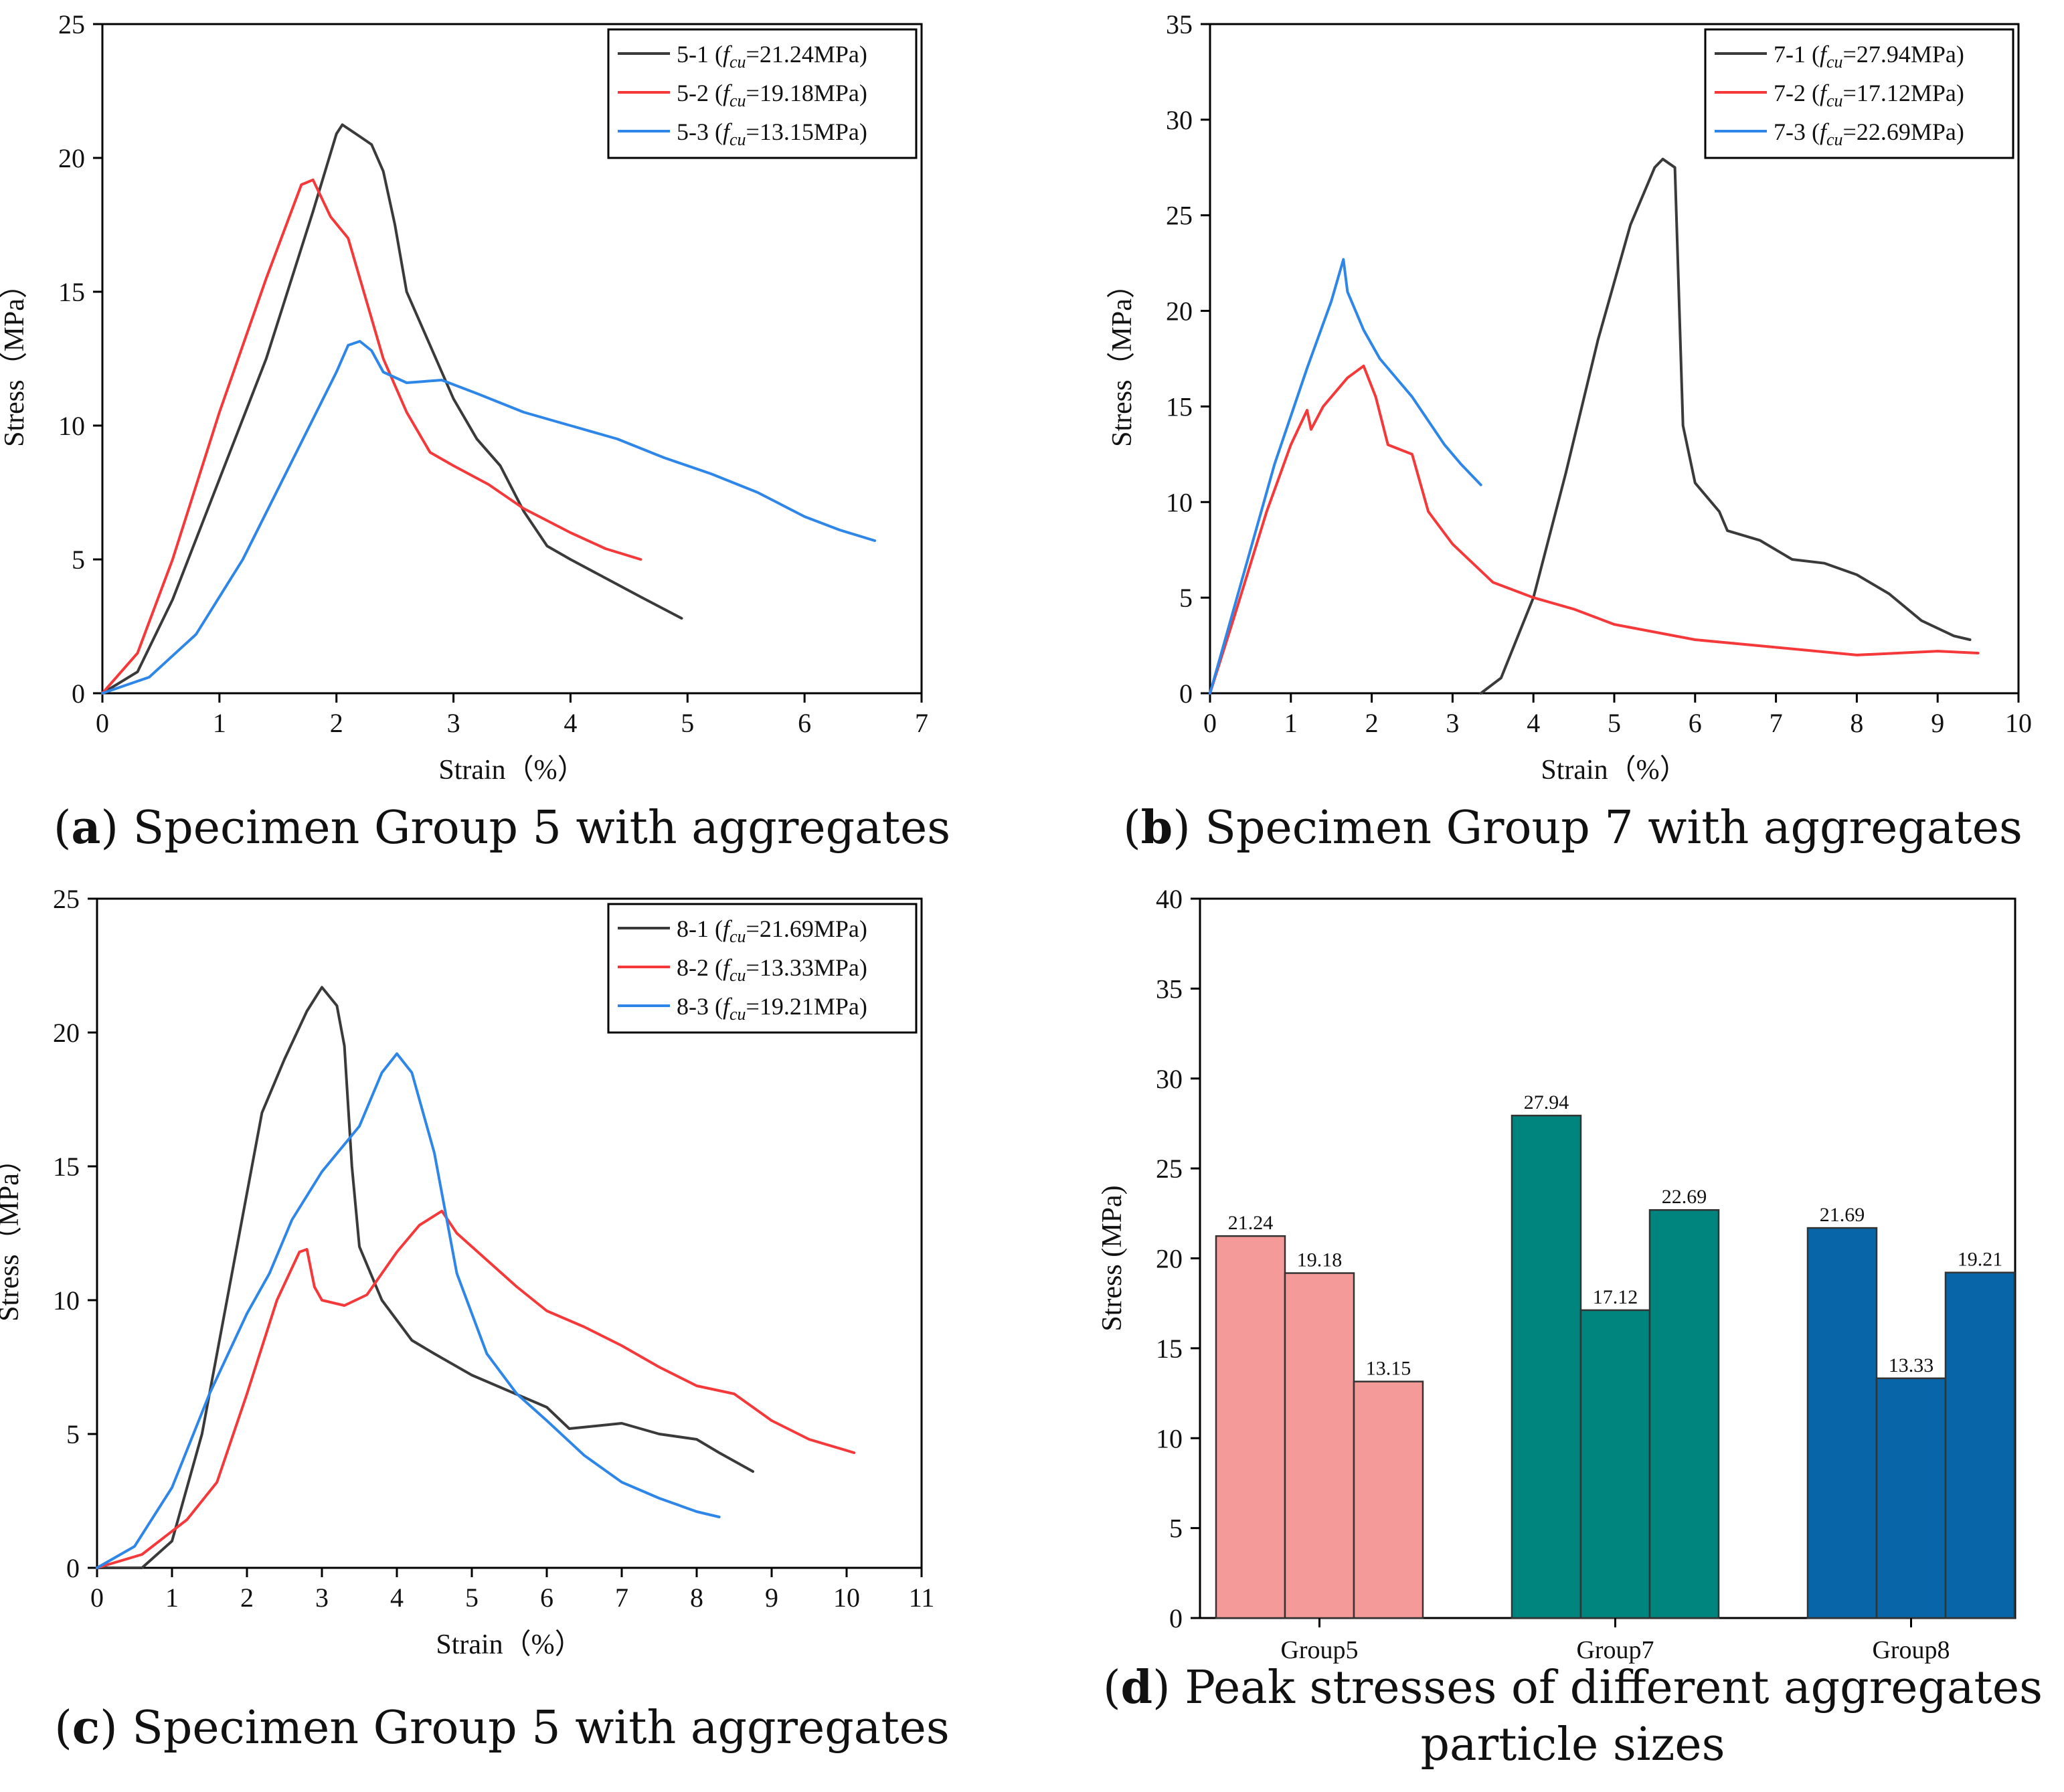  Describe the element at coordinates (1169, 1349) in the screenshot. I see `y-tick-label-d-15: 15` at that location.